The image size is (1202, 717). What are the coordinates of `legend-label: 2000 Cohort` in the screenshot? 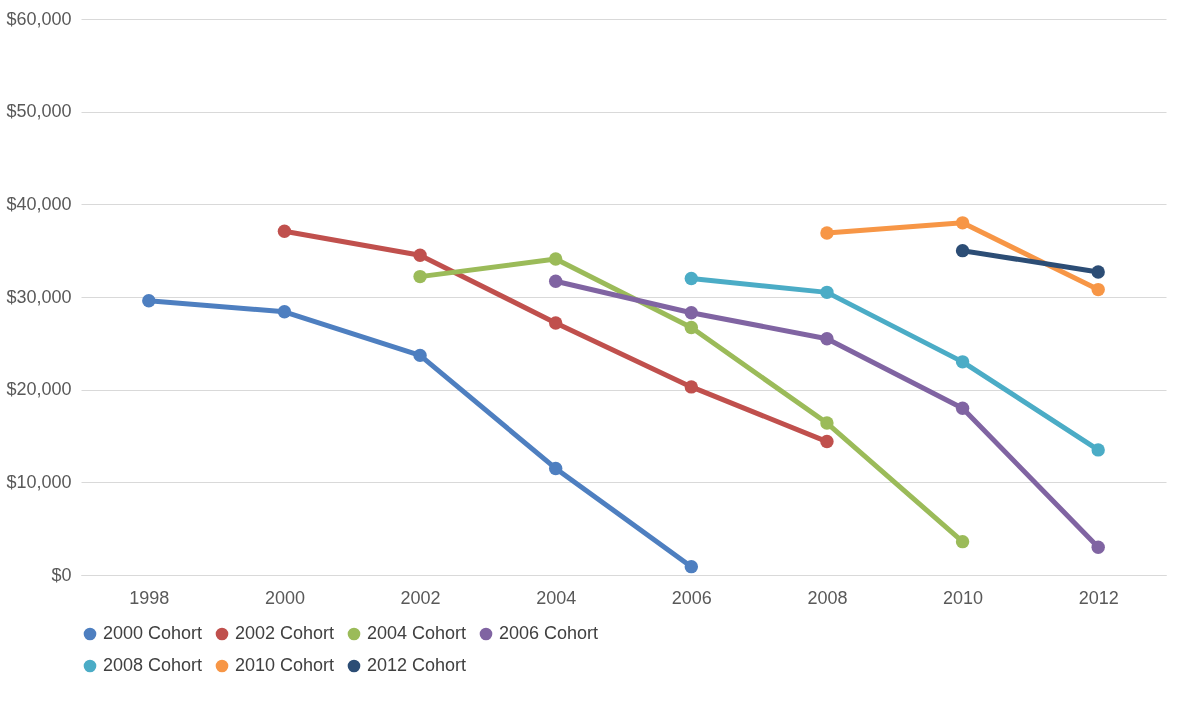 It's located at (153, 633).